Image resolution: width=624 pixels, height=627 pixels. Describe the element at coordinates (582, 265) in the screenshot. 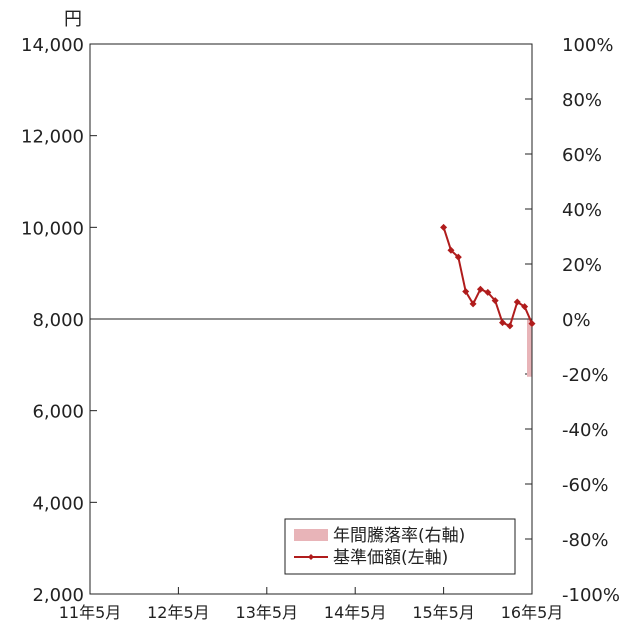

I see `right-tick-label: 20%` at that location.